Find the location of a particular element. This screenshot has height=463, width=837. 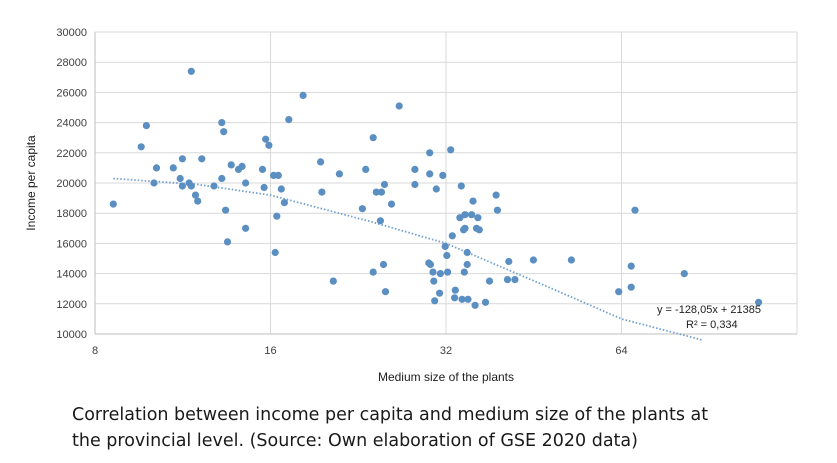

x-axis-title: Medium size of the plants is located at coordinates (446, 377).